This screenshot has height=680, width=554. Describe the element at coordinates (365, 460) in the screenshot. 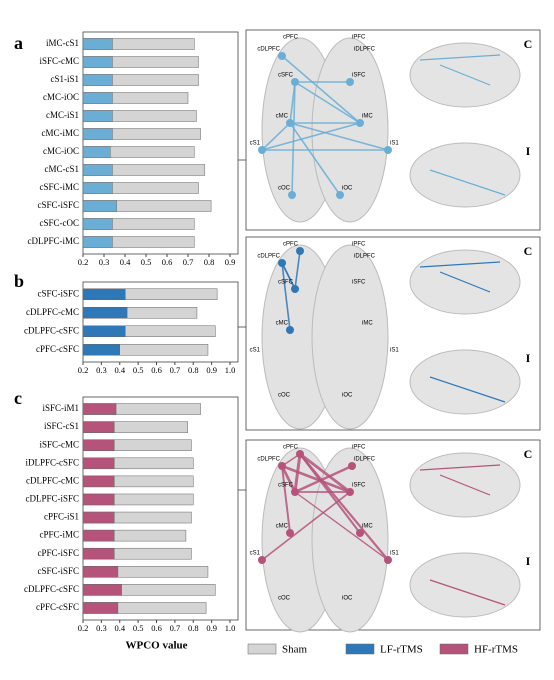

I see `node-label: iDLPFC` at that location.